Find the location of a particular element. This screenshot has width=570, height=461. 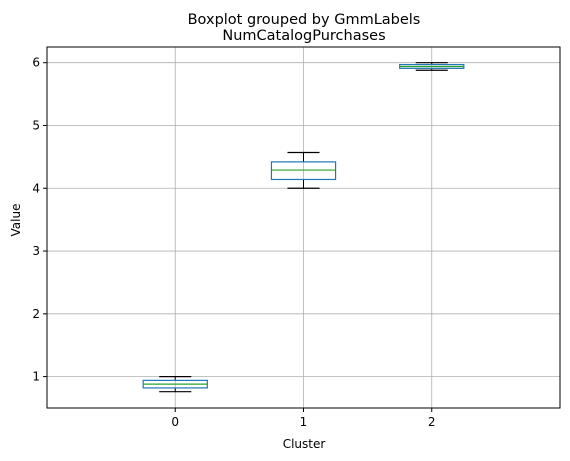

x-tick-label: 0 is located at coordinates (175, 422).